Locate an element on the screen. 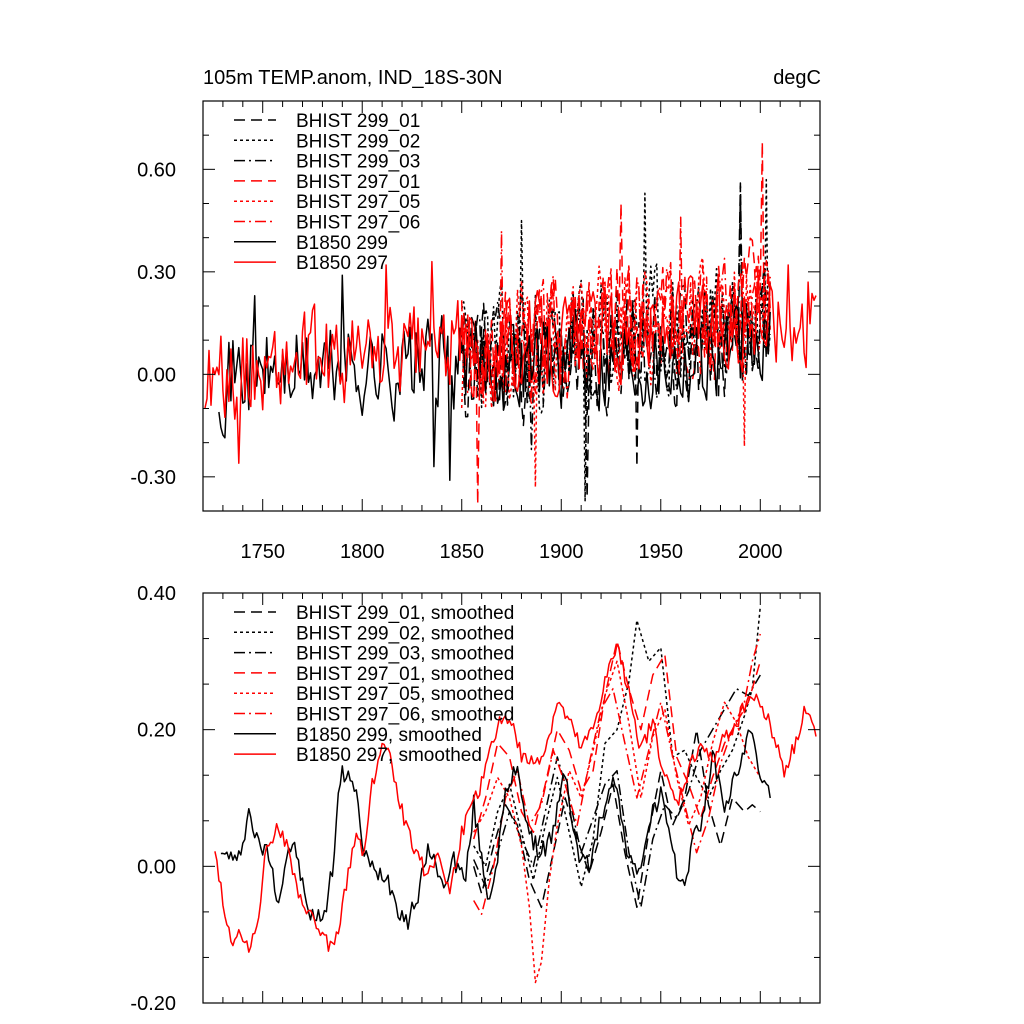 This screenshot has width=1024, height=1024. raw-legend-label-5: BHIST 297_05 is located at coordinates (358, 202).